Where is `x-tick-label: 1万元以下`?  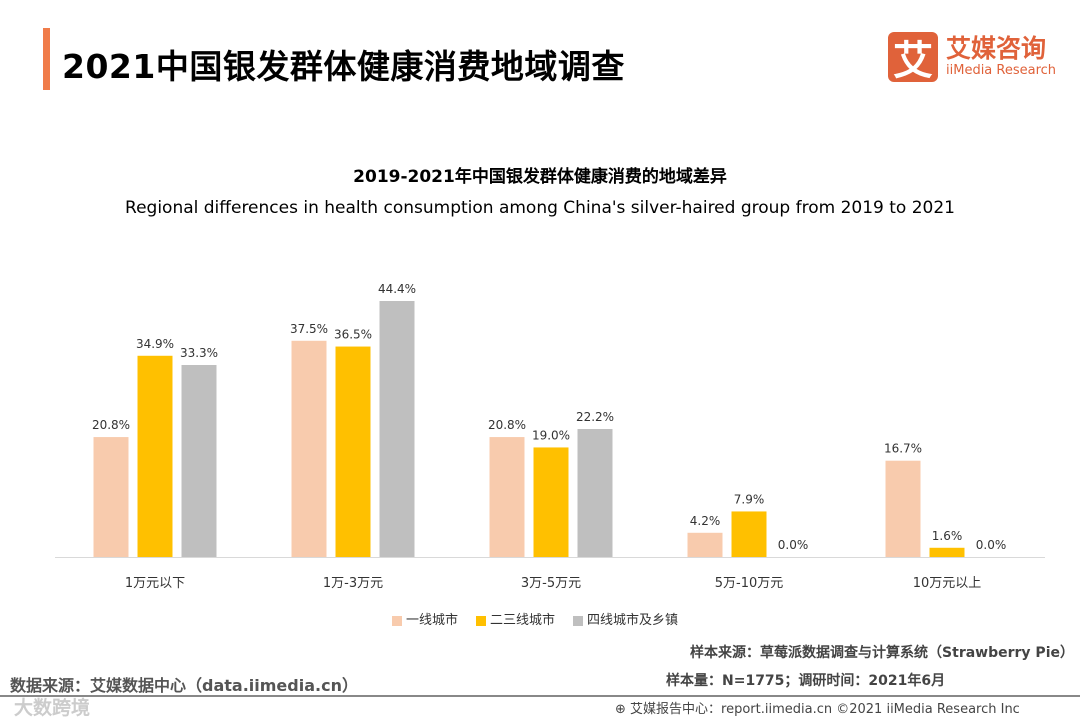
x-tick-label: 1万元以下 is located at coordinates (155, 583).